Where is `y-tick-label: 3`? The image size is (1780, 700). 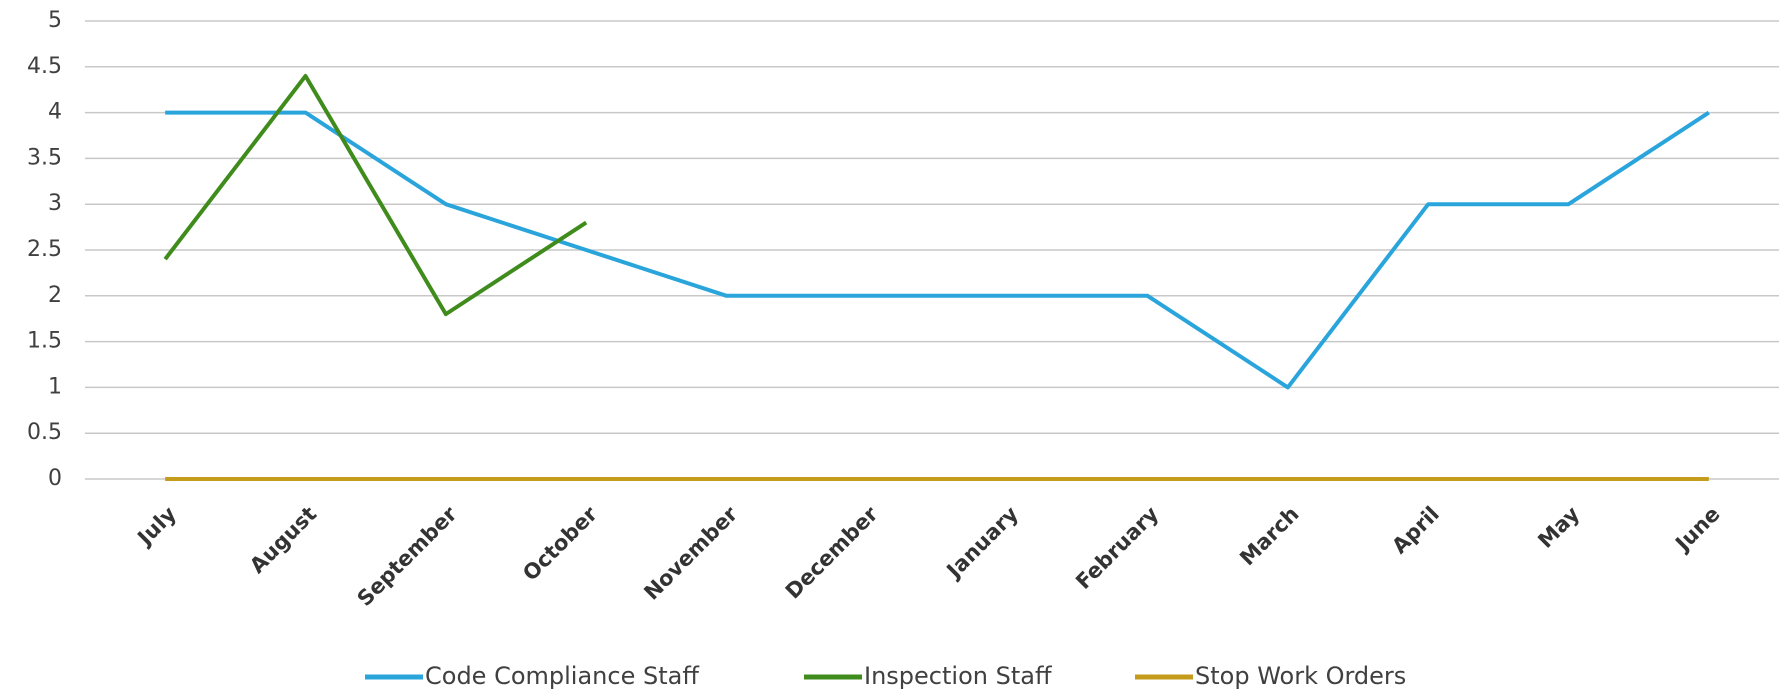
y-tick-label: 3 is located at coordinates (55, 203).